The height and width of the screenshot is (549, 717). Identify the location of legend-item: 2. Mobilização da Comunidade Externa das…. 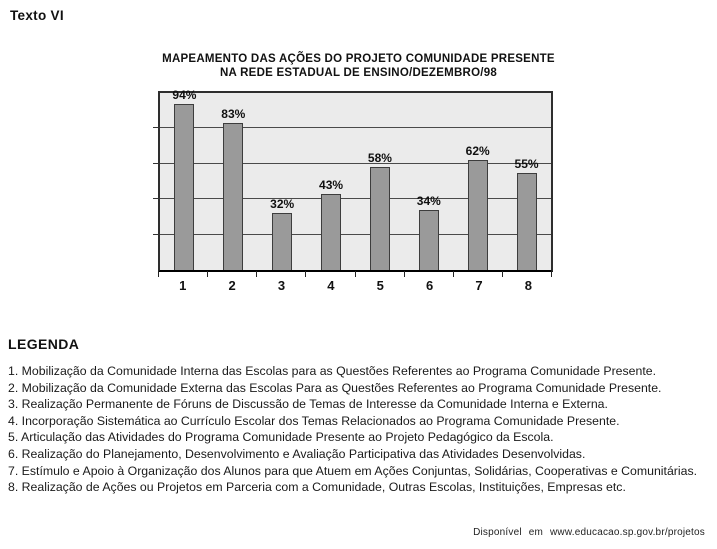
(335, 387).